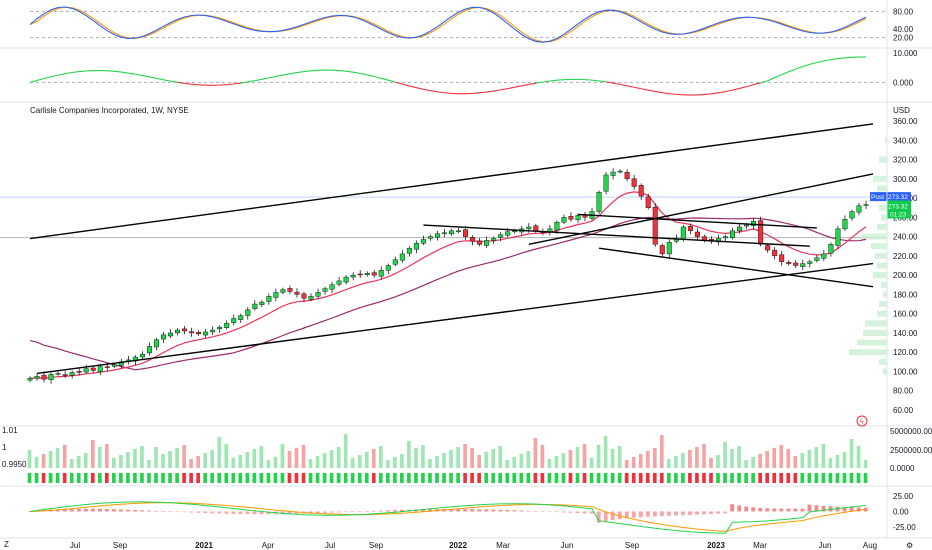  Describe the element at coordinates (6, 544) in the screenshot. I see `zoom-icon: Z` at that location.